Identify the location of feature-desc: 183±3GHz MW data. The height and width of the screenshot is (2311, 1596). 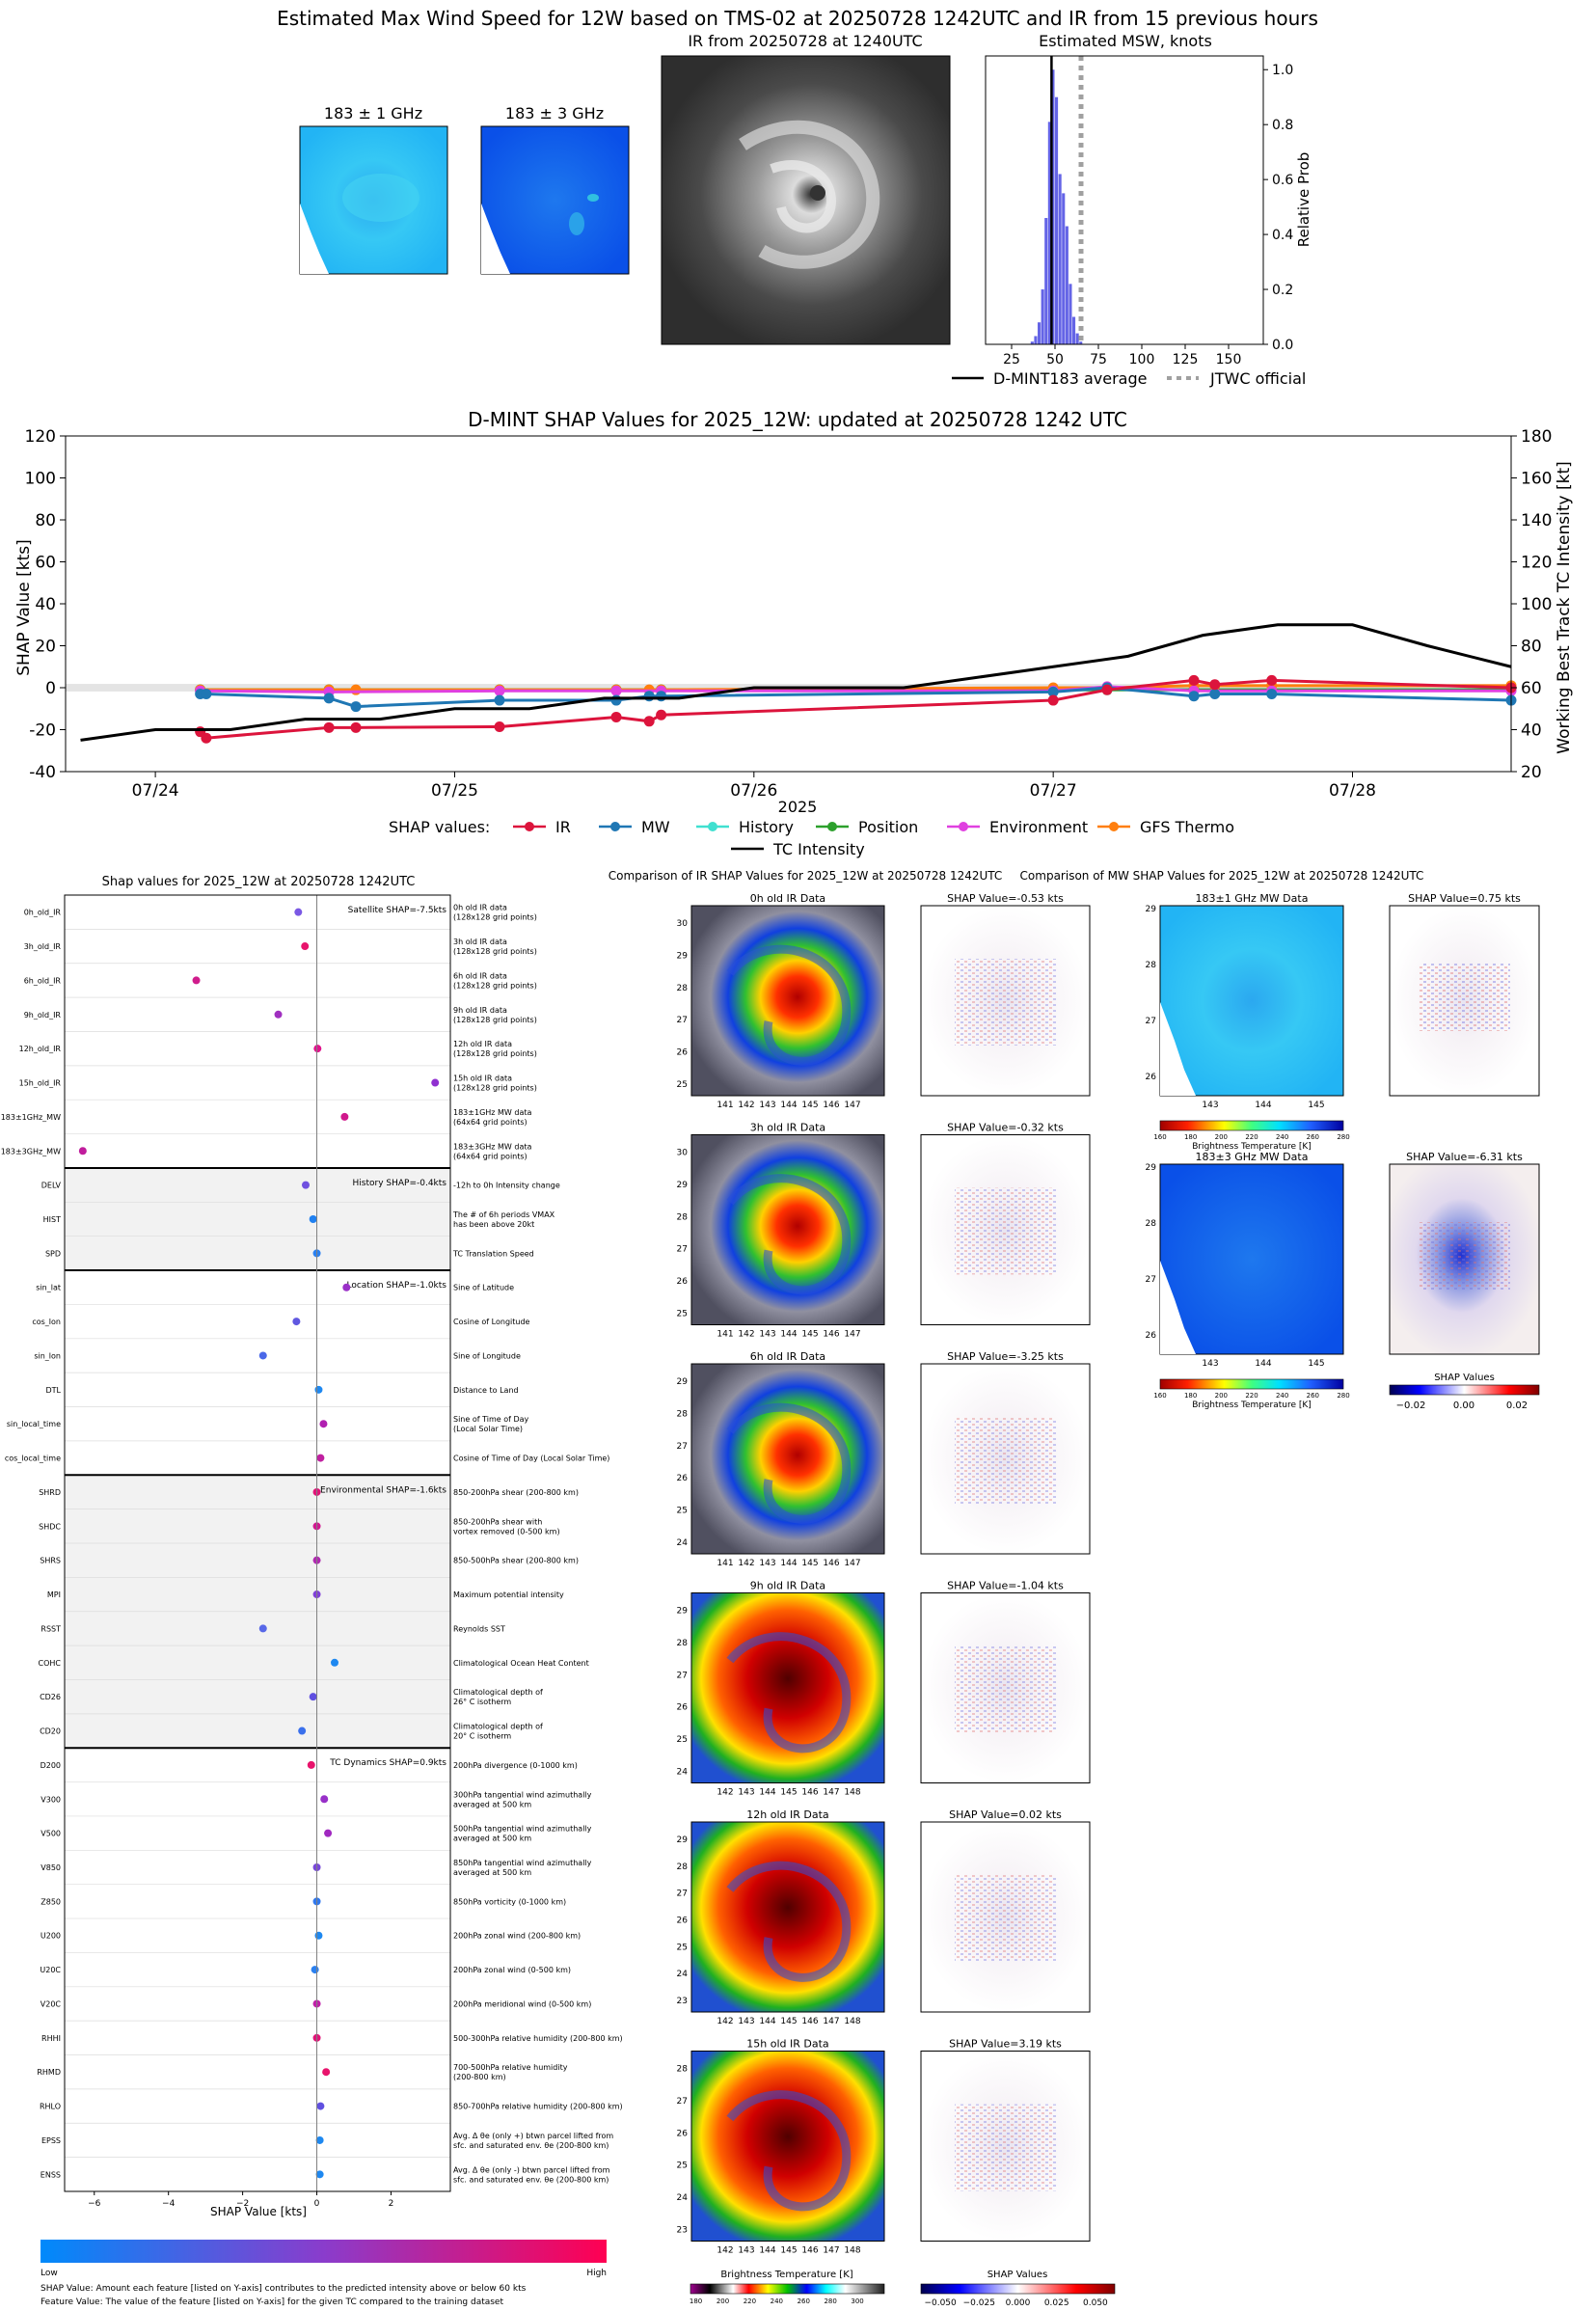
(492, 1147).